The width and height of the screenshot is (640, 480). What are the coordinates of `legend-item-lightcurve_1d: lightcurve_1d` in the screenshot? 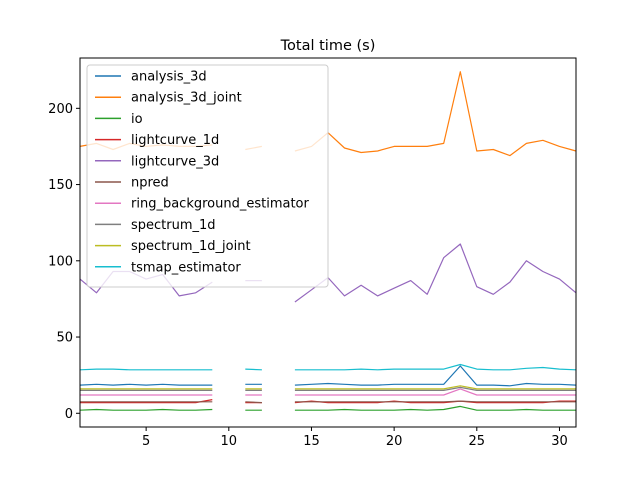 It's located at (157, 140).